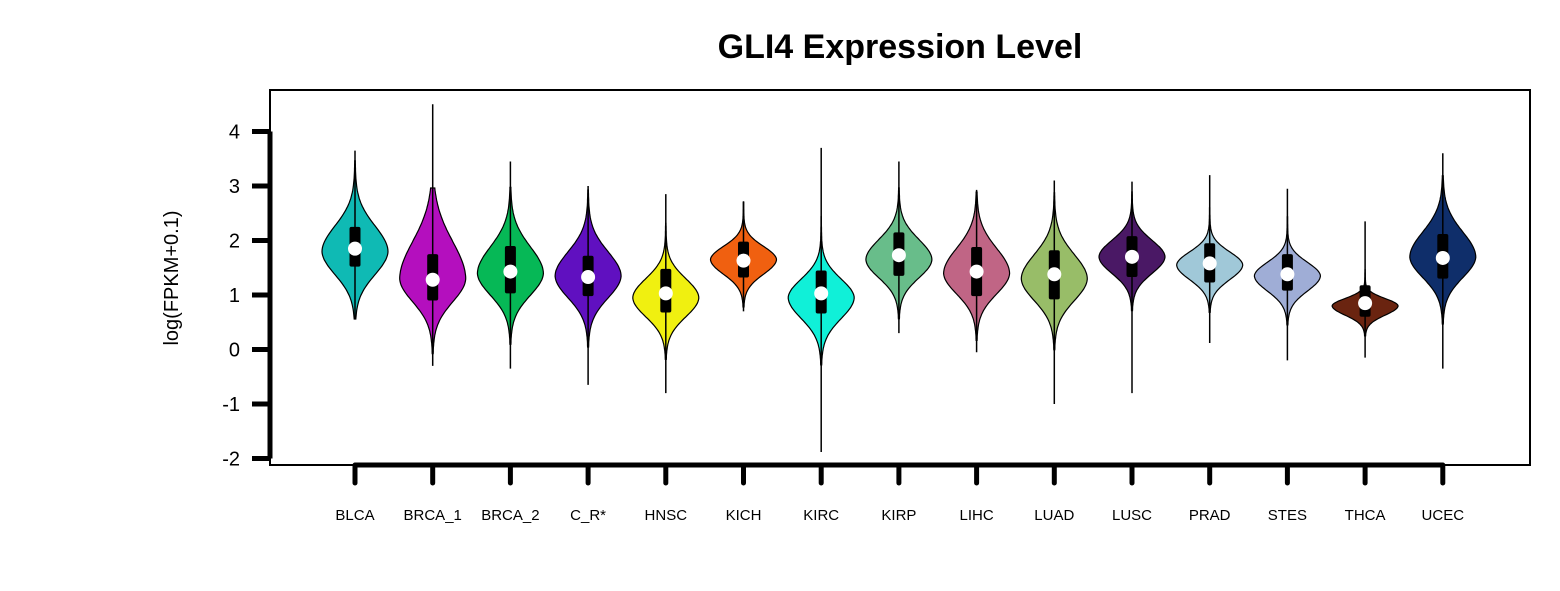 Image resolution: width=1560 pixels, height=591 pixels. I want to click on y-tick-label: 0, so click(234, 351).